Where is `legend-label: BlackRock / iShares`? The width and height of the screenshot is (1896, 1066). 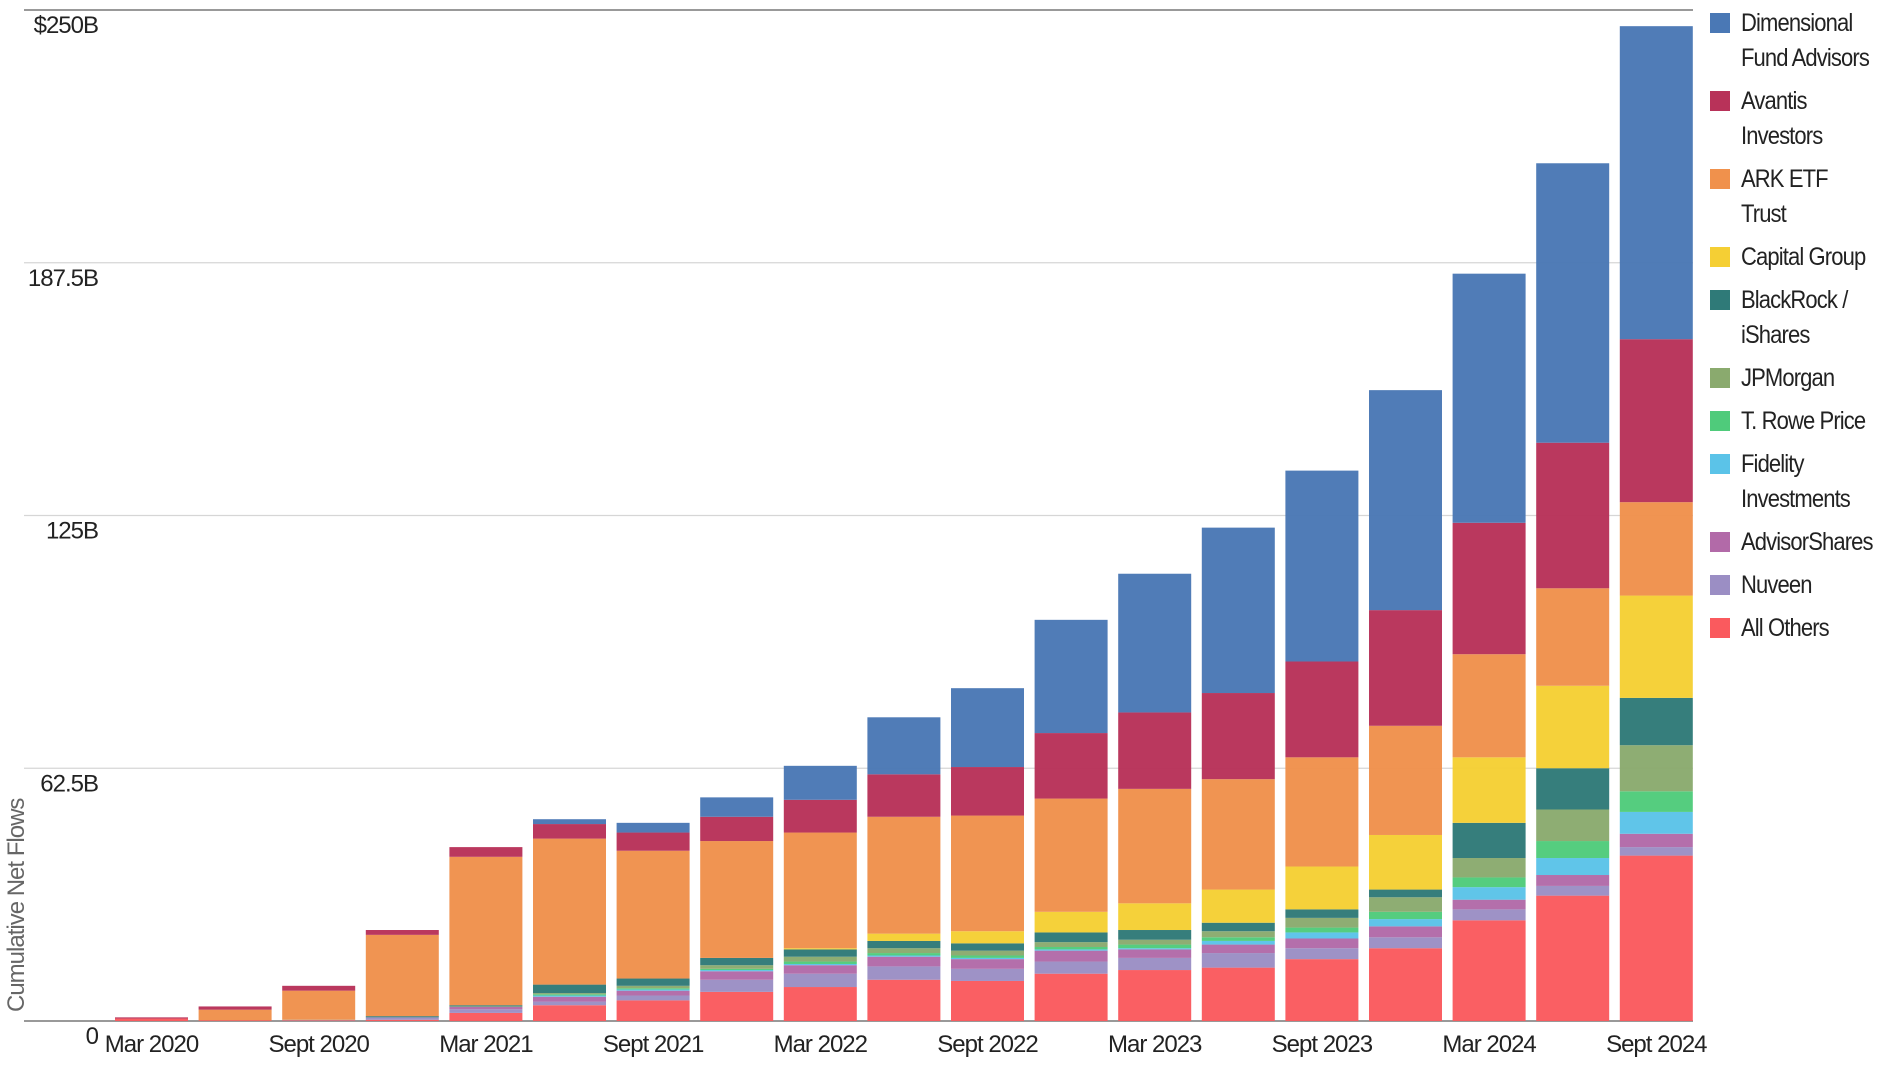
legend-label: BlackRock / iShares is located at coordinates (1794, 317).